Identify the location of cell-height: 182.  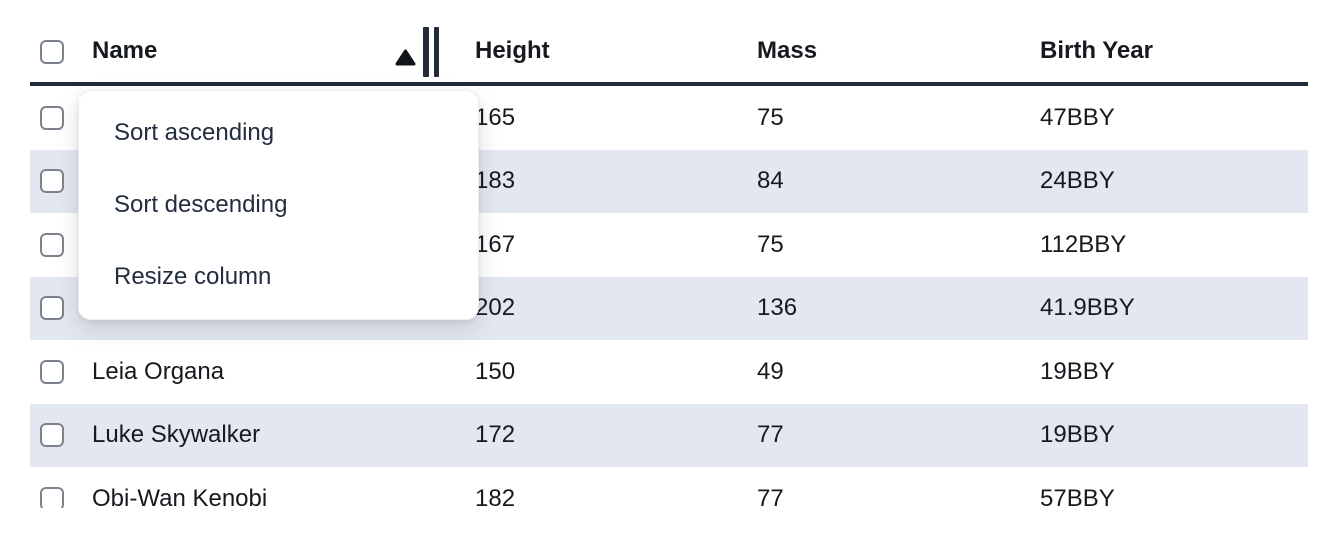
(495, 496).